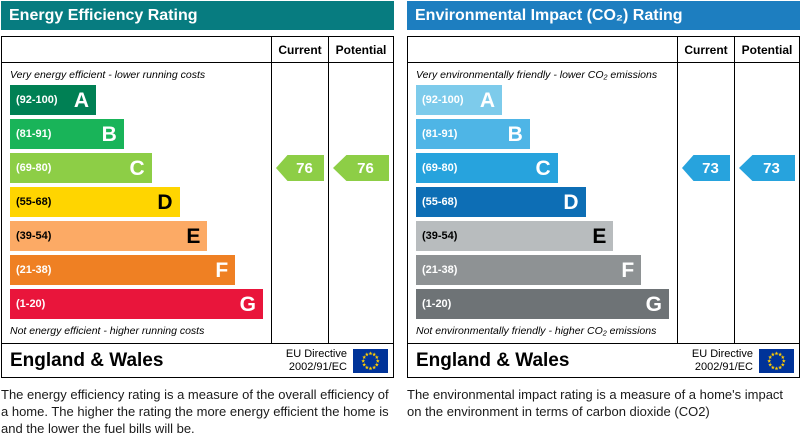 The image size is (800, 447). What do you see at coordinates (710, 168) in the screenshot?
I see `current-rating-value: 73` at bounding box center [710, 168].